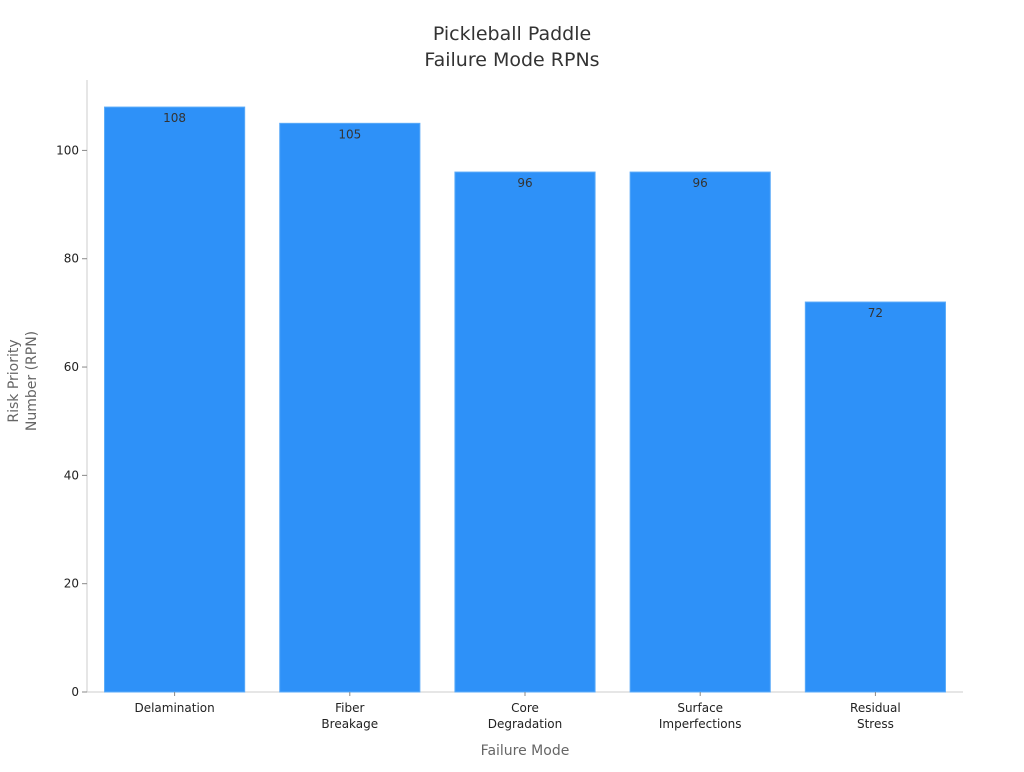 The height and width of the screenshot is (772, 1024). I want to click on y-tick-label: 40, so click(71, 475).